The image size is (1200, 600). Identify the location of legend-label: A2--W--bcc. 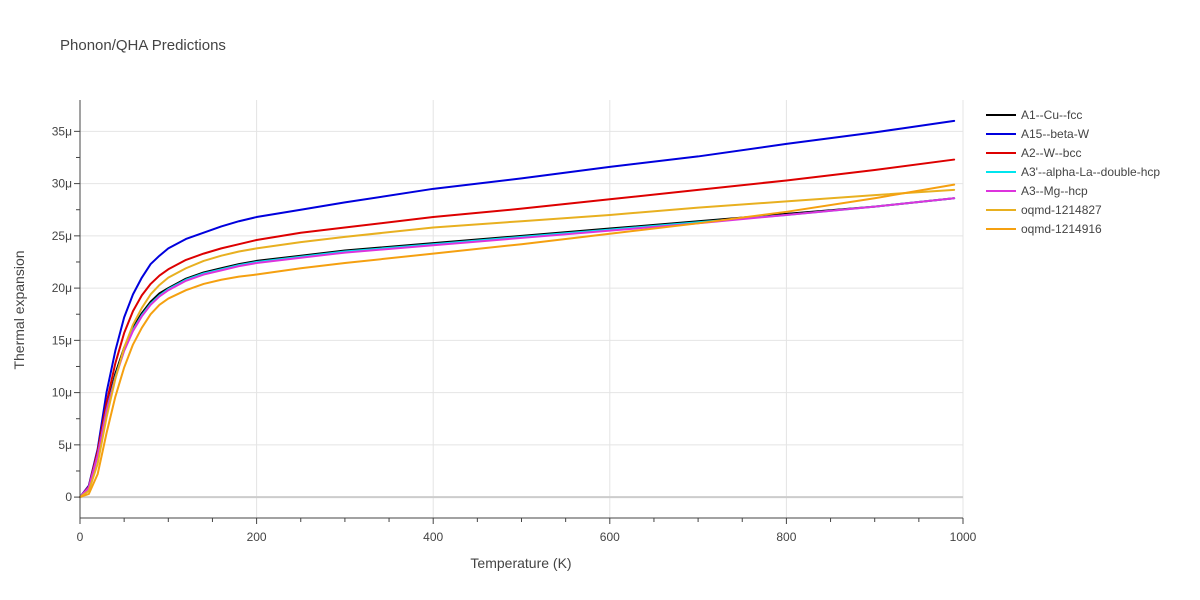
(1051, 153).